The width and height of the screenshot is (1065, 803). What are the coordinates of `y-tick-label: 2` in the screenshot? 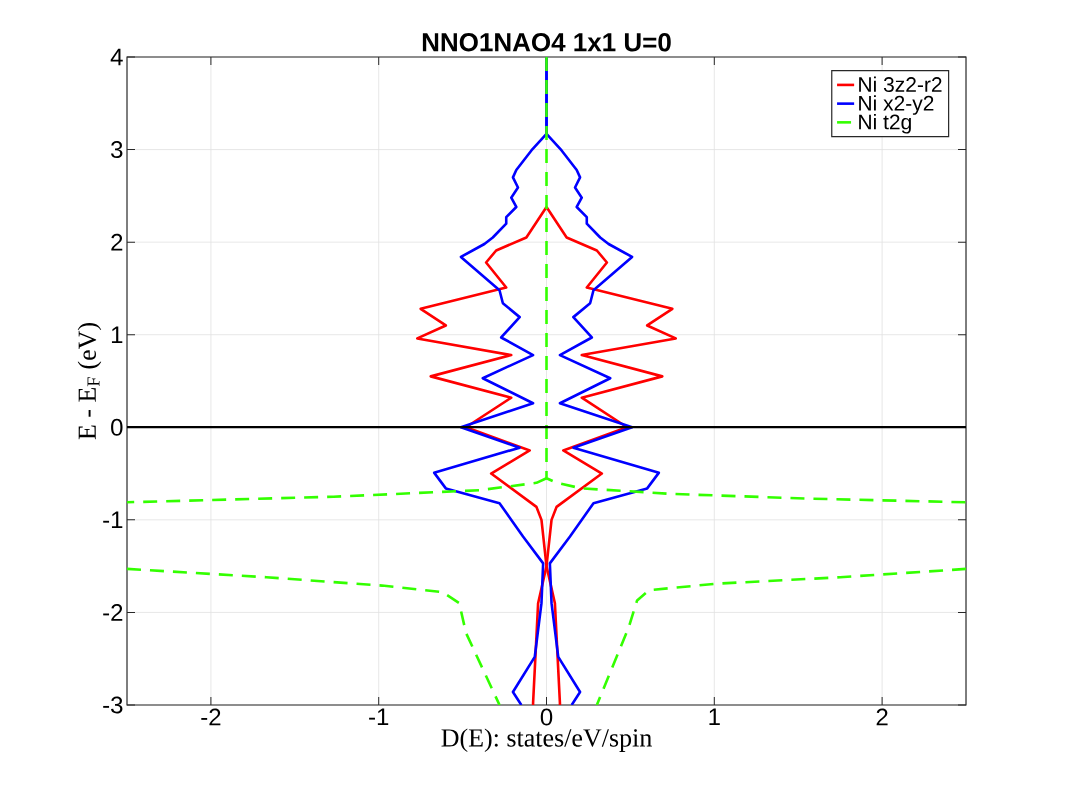 It's located at (117, 242).